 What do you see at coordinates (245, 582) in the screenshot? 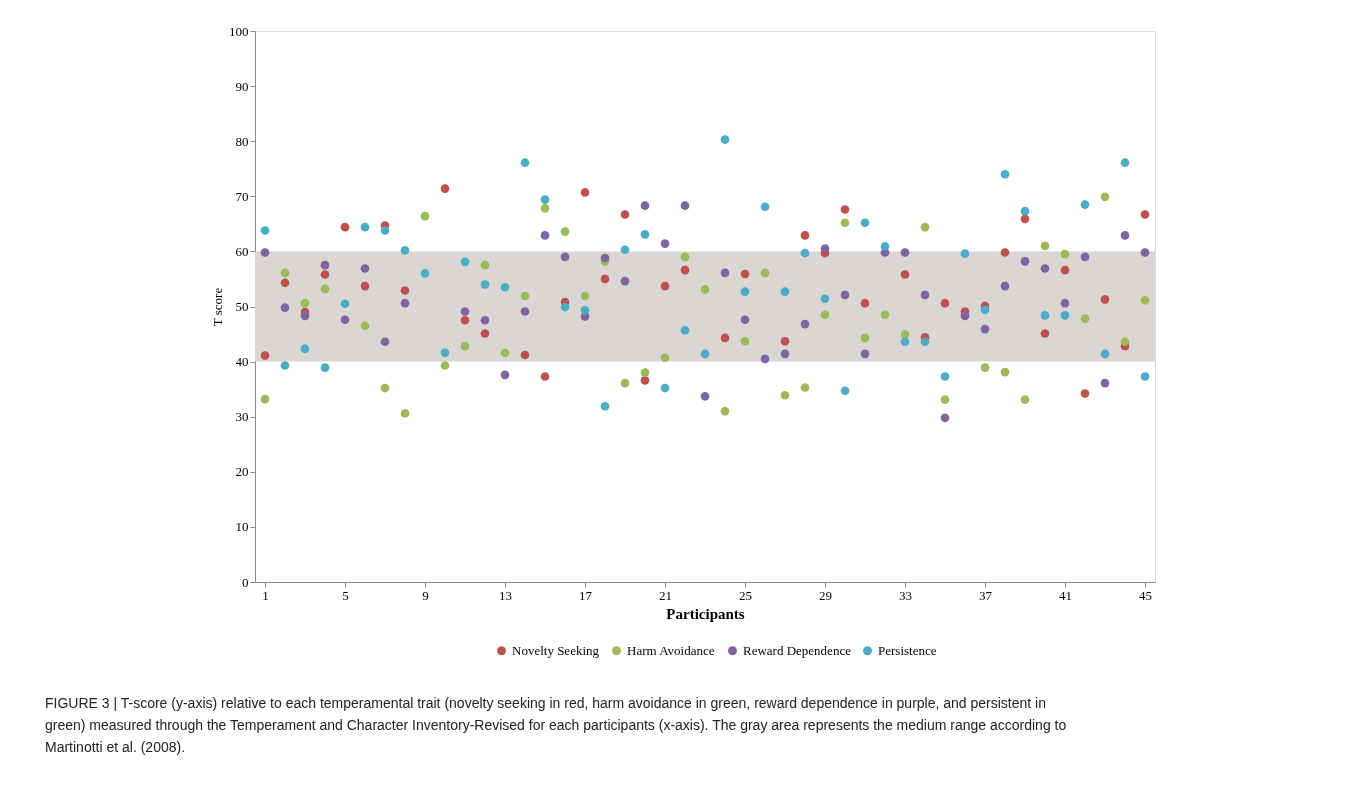
I see `y-tick-label: 0` at bounding box center [245, 582].